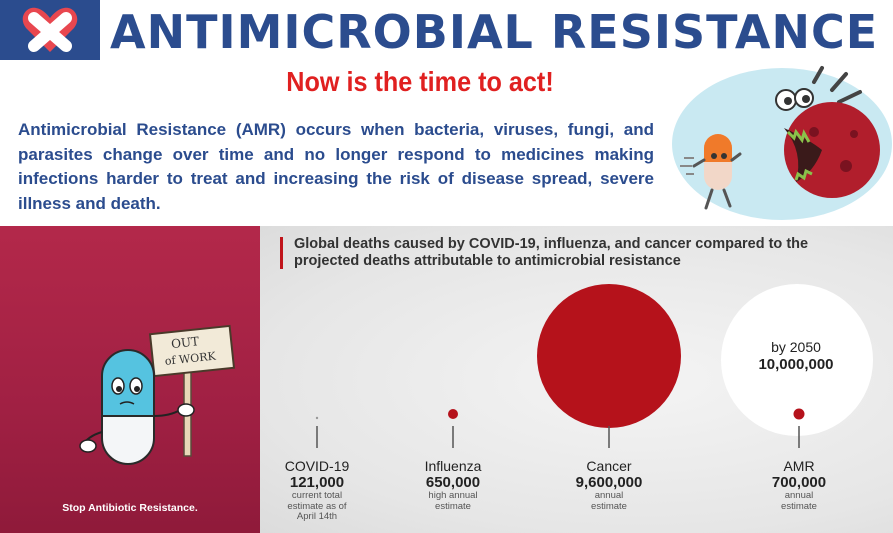 The width and height of the screenshot is (893, 533). I want to click on cancer-label: Cancer 9,600,000 annual estimate, so click(609, 485).